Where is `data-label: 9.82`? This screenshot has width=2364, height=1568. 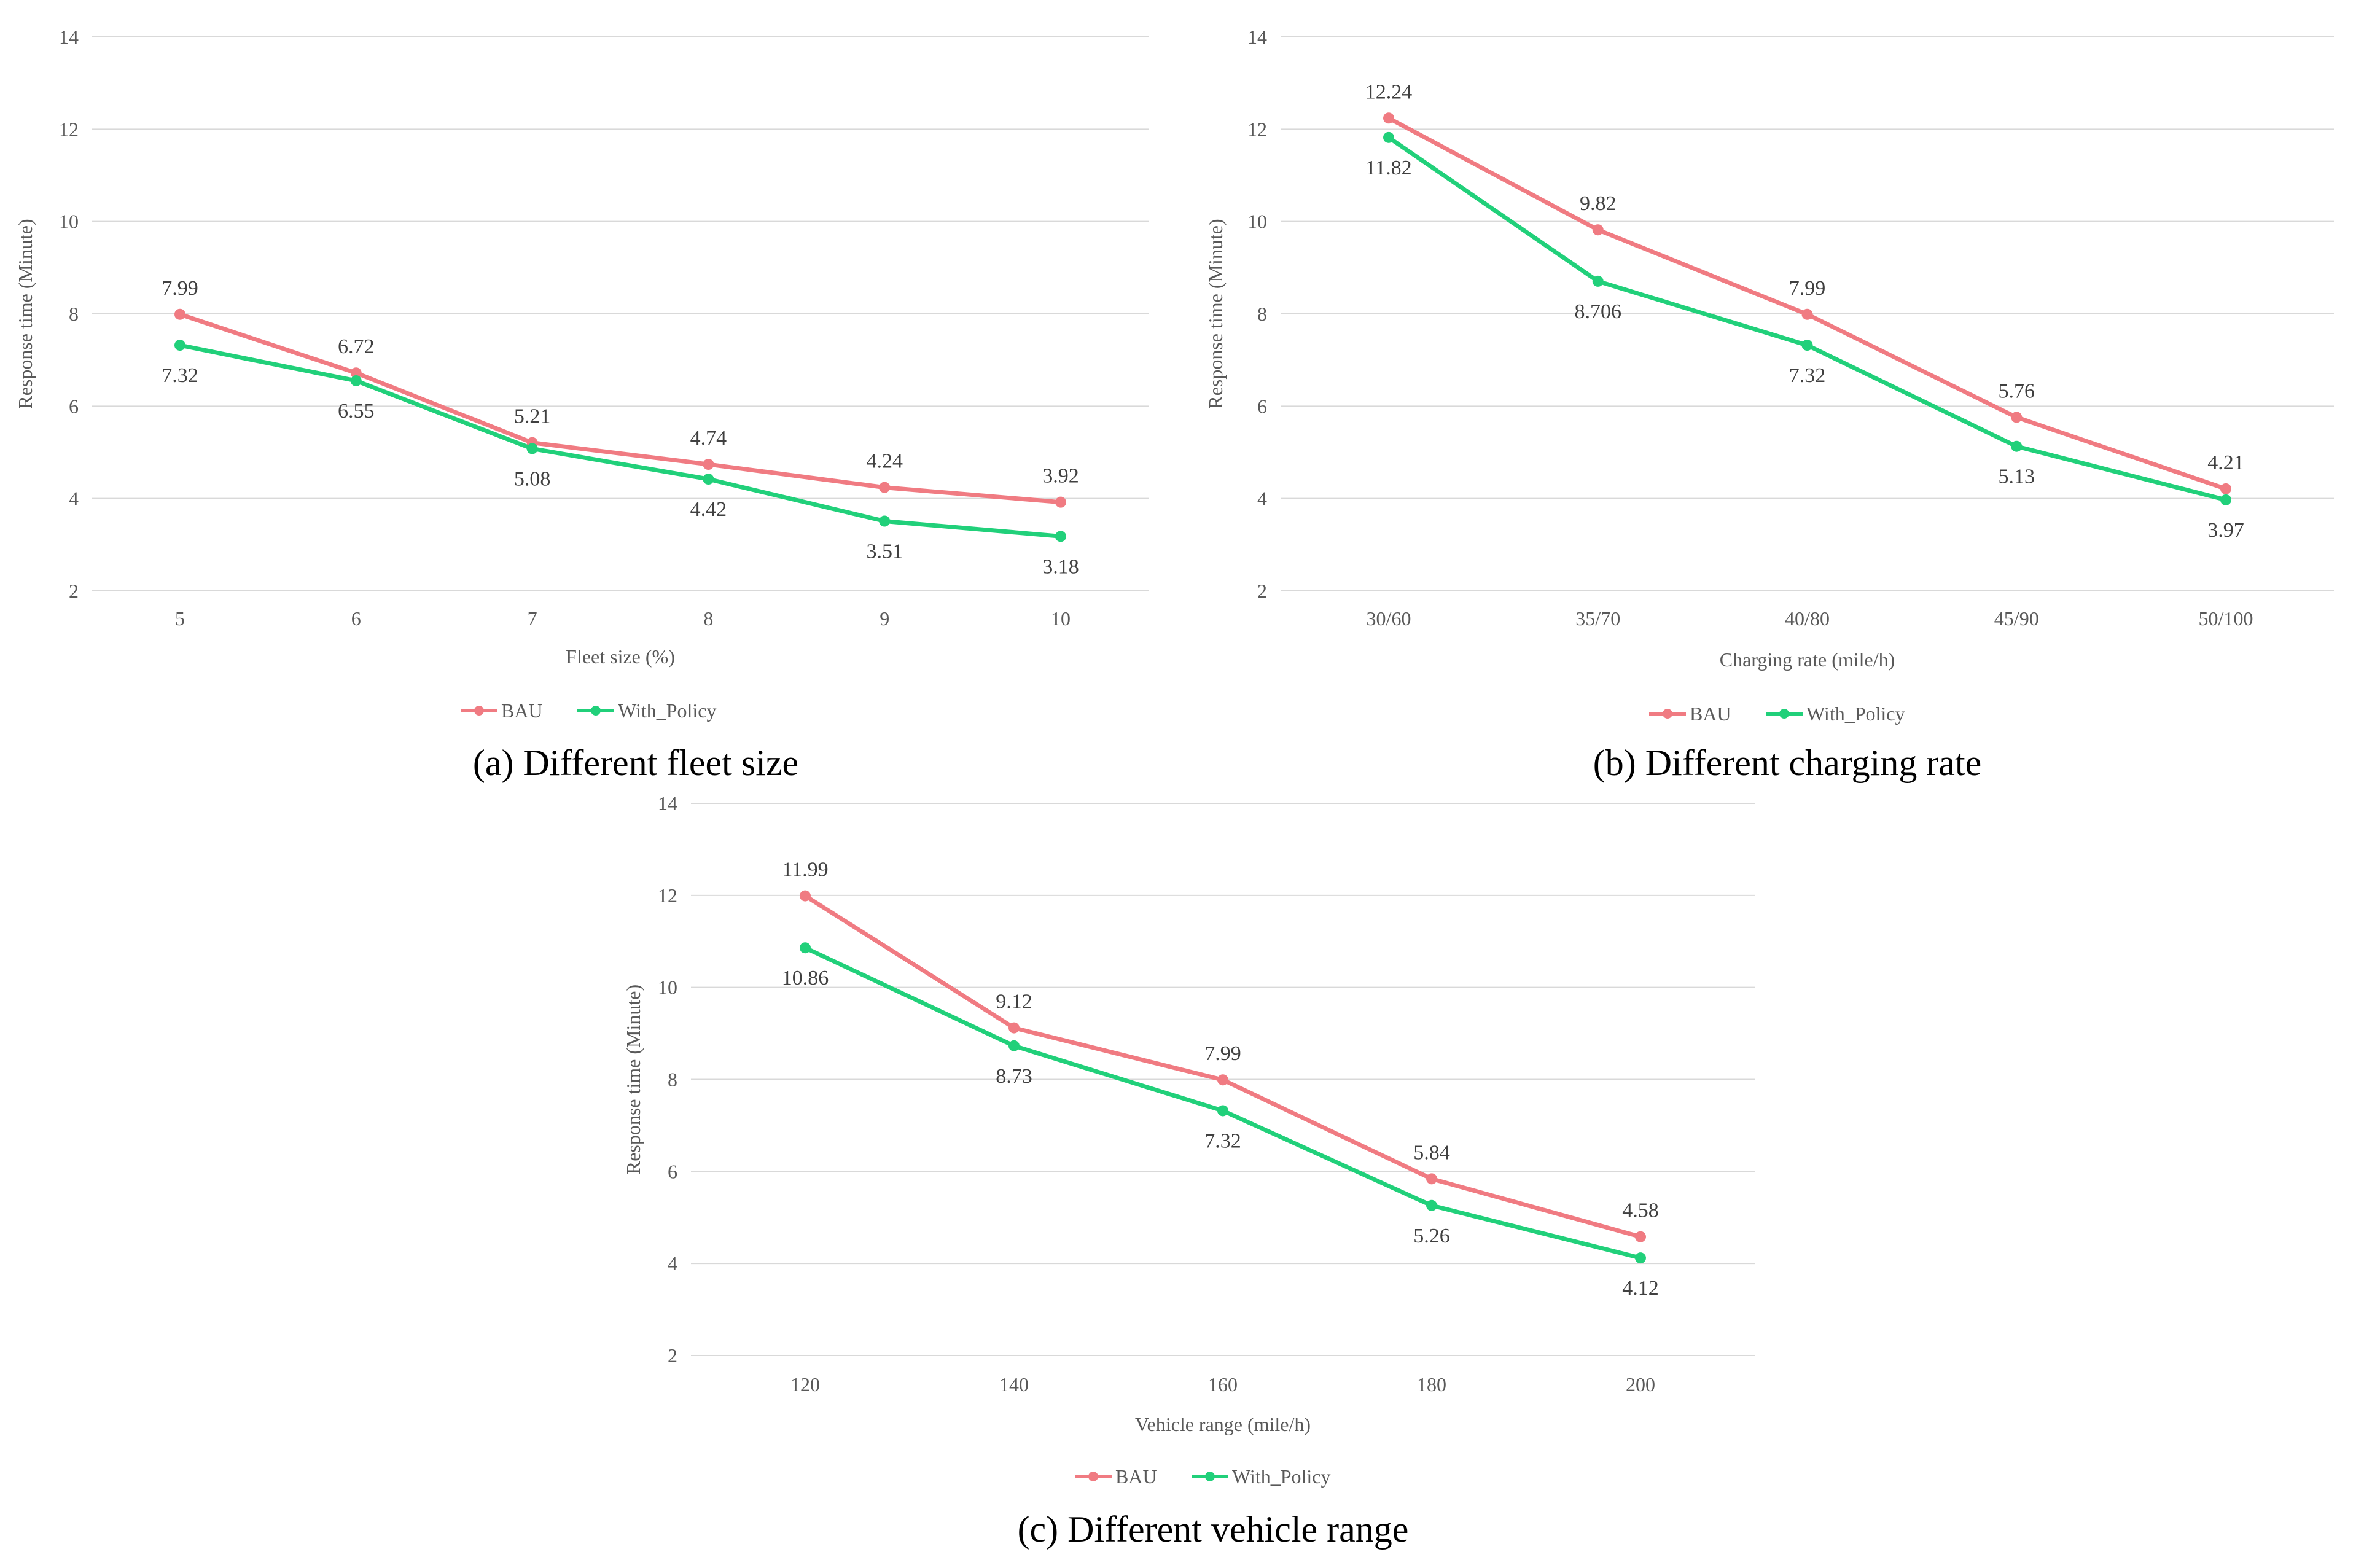 data-label: 9.82 is located at coordinates (1599, 203).